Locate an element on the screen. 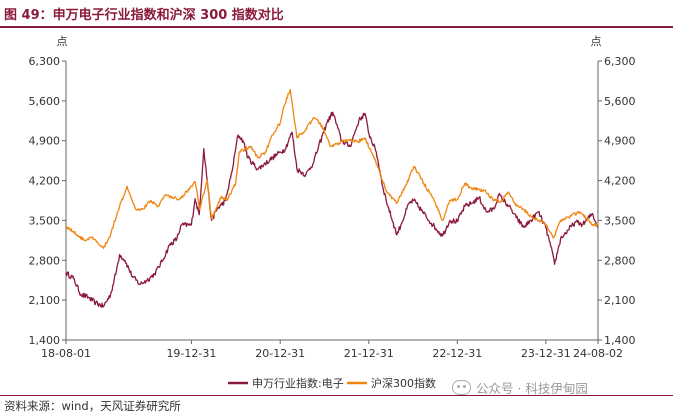 The height and width of the screenshot is (418, 673). y-tick-label-left: 3,500 is located at coordinates (45, 220).